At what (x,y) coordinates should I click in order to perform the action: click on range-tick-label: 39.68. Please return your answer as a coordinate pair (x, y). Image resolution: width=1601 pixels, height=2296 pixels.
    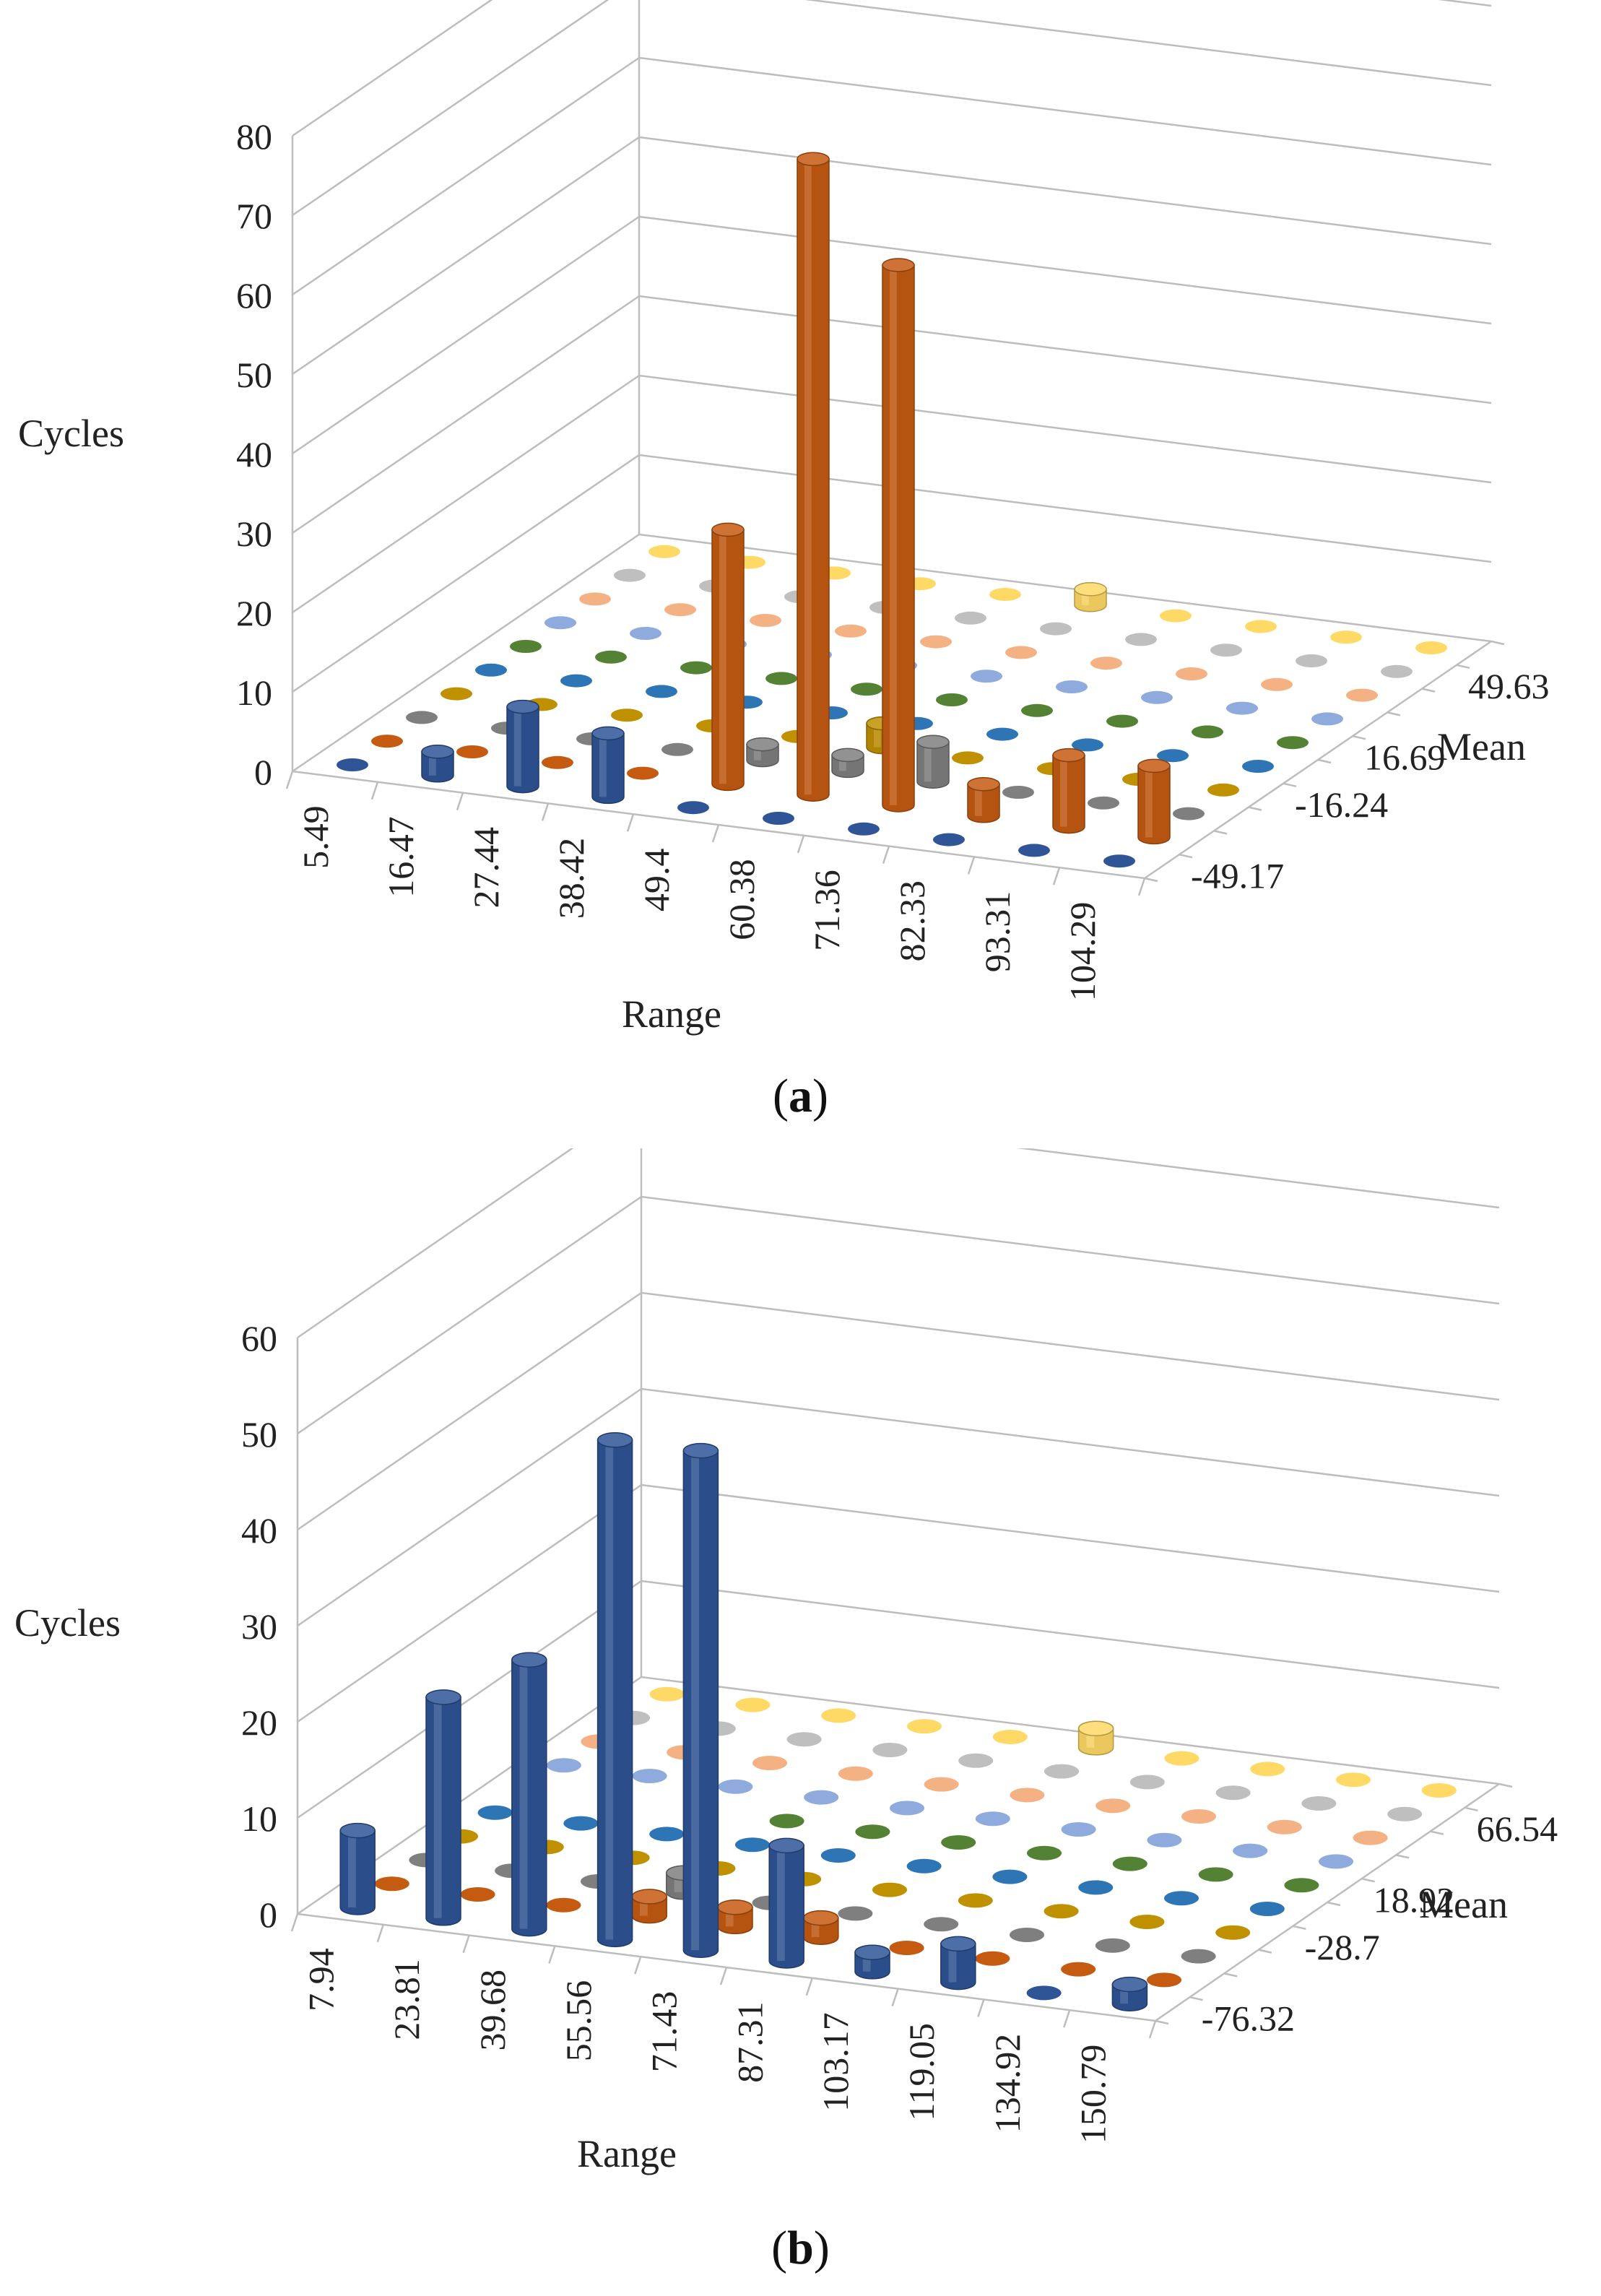
    Looking at the image, I should click on (493, 2010).